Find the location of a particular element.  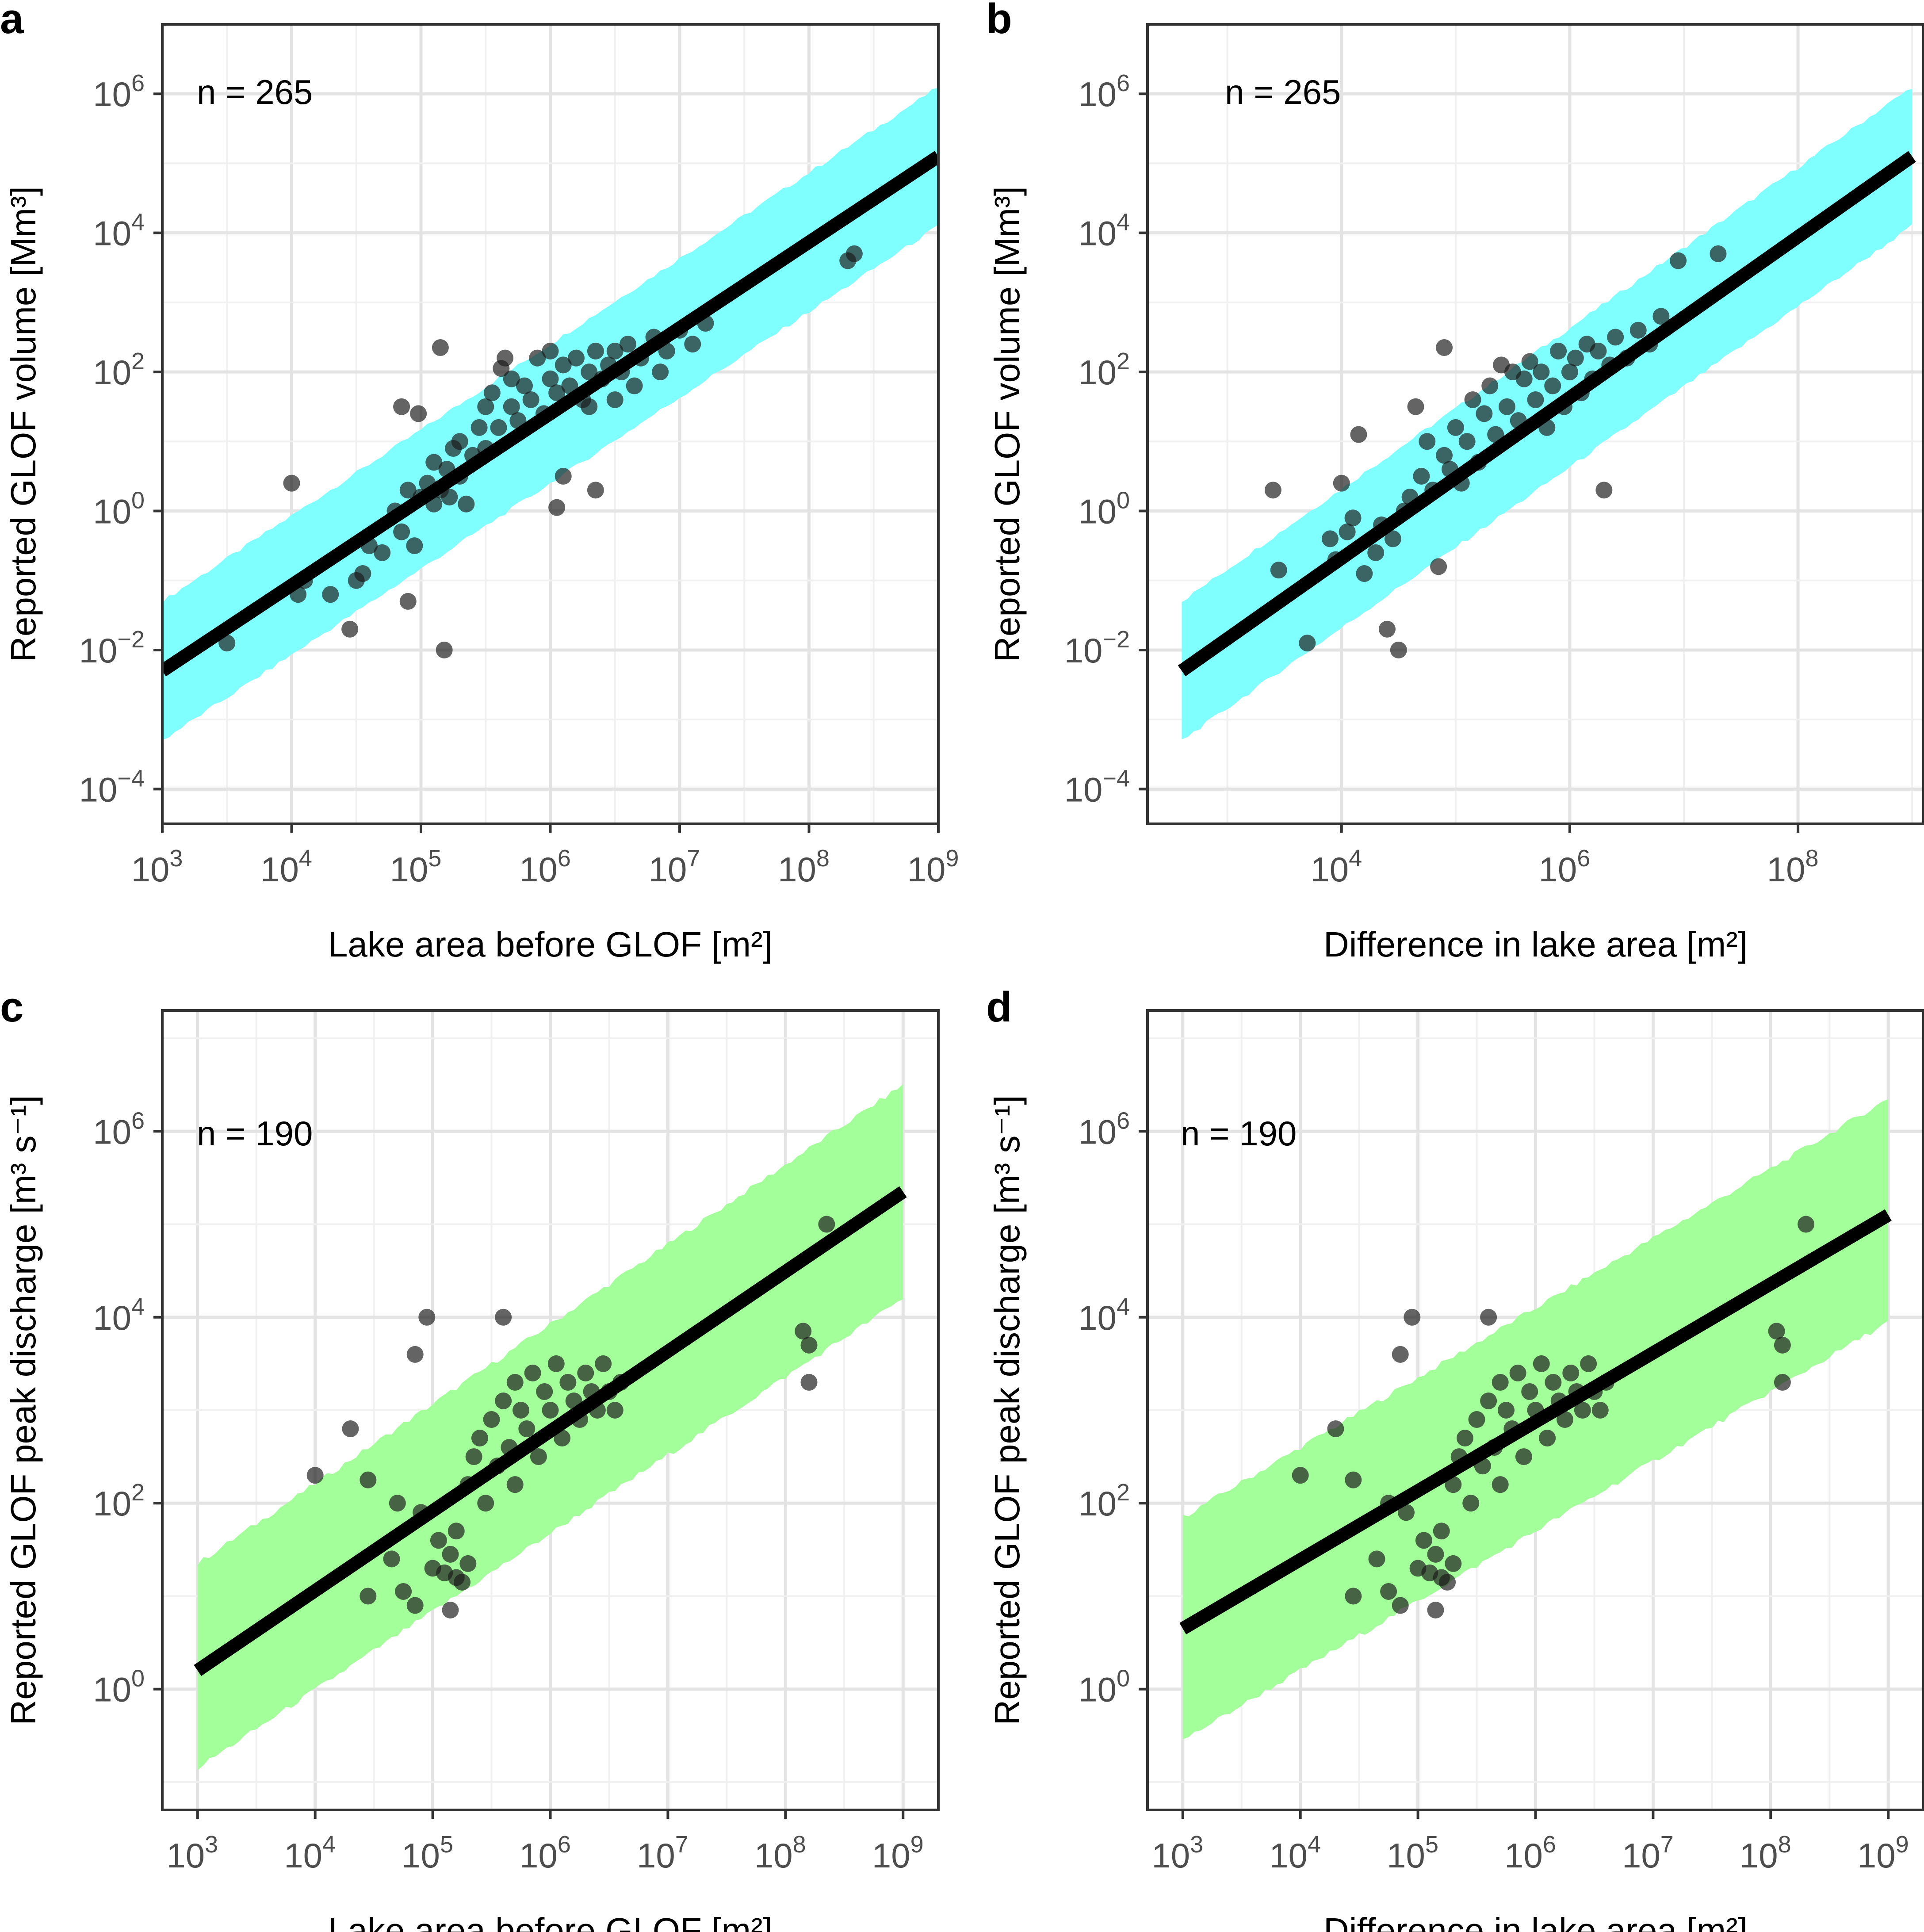

panel-label: c is located at coordinates (12, 1007).